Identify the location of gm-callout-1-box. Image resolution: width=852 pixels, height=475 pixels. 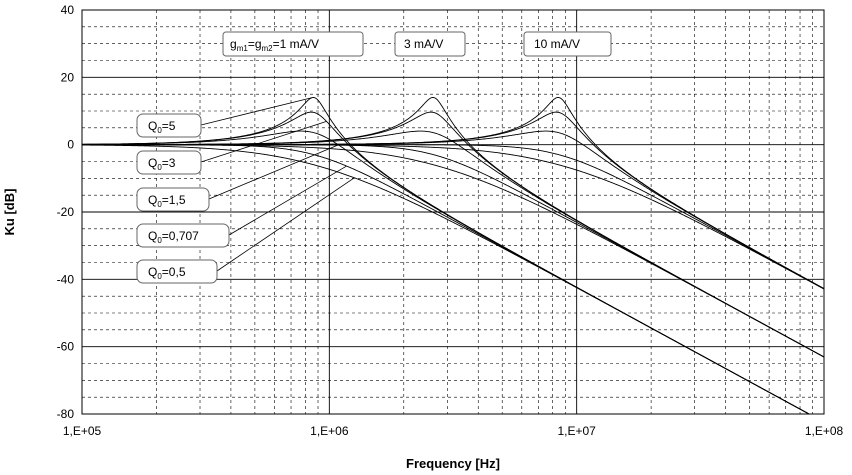
(293, 44).